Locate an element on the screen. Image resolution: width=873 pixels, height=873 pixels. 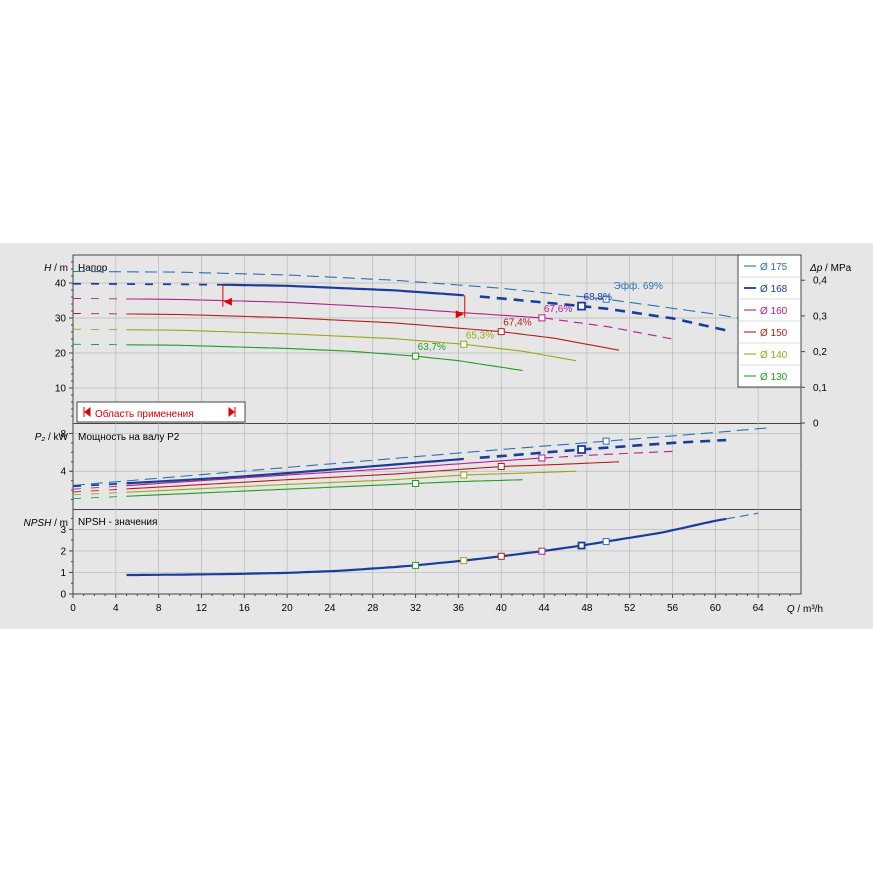
legend-item-label: Ø 175 is located at coordinates (774, 267).